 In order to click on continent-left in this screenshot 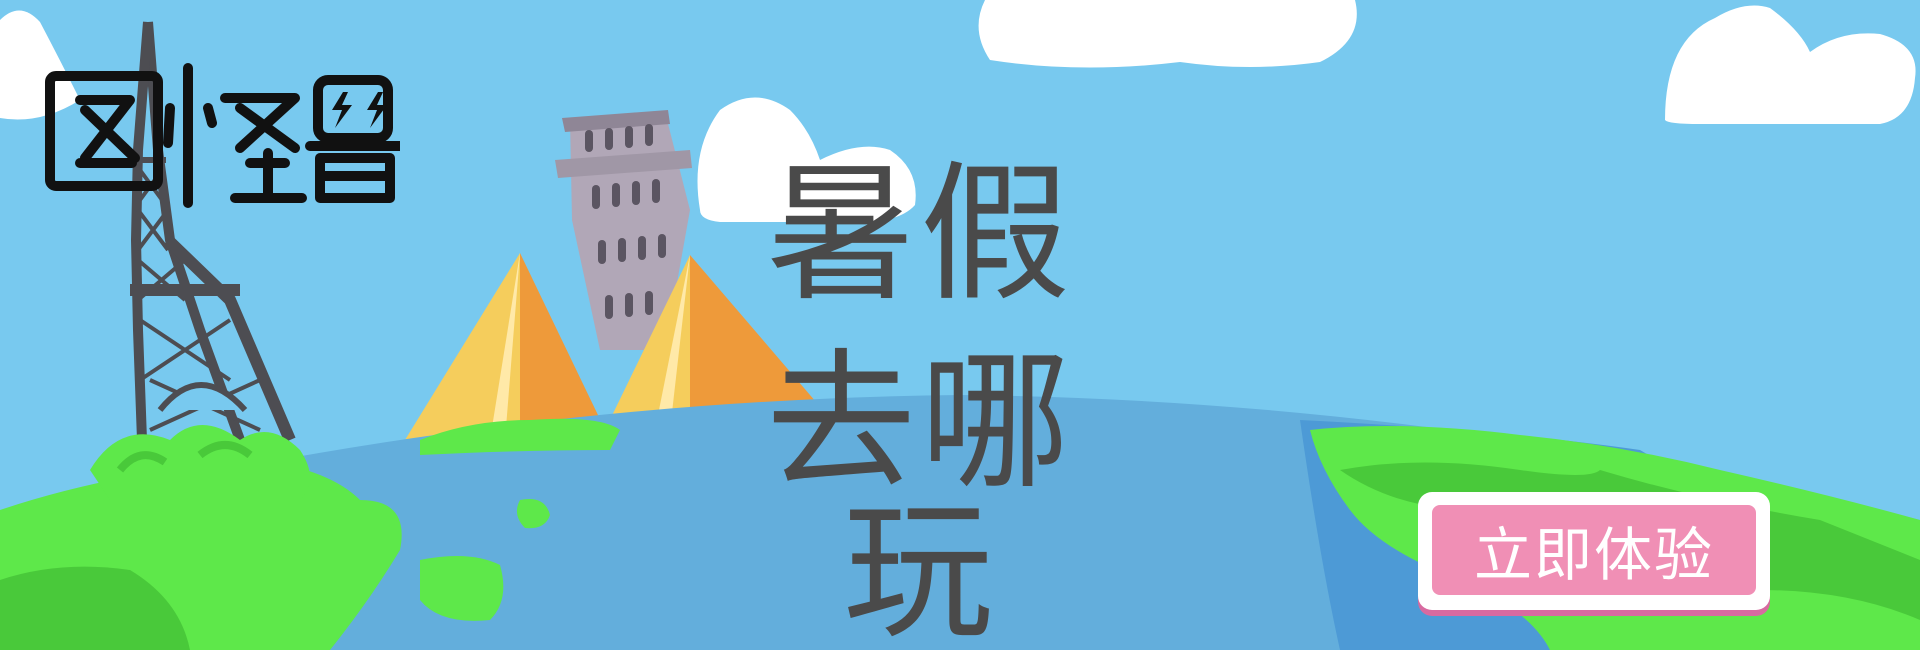, I will do `click(310, 534)`.